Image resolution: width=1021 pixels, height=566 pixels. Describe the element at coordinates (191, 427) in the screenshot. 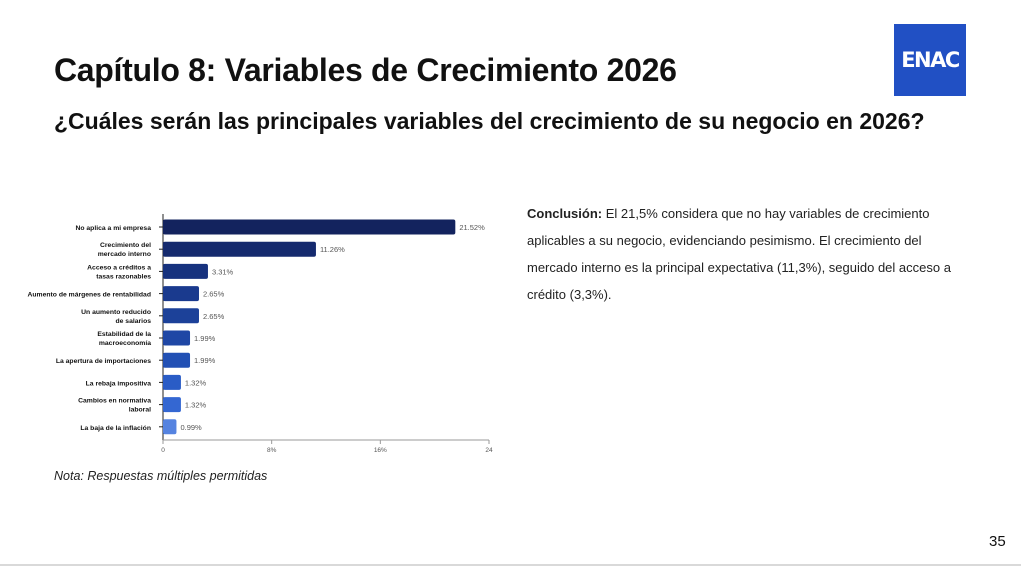

I see `data-label: 0.99%` at that location.